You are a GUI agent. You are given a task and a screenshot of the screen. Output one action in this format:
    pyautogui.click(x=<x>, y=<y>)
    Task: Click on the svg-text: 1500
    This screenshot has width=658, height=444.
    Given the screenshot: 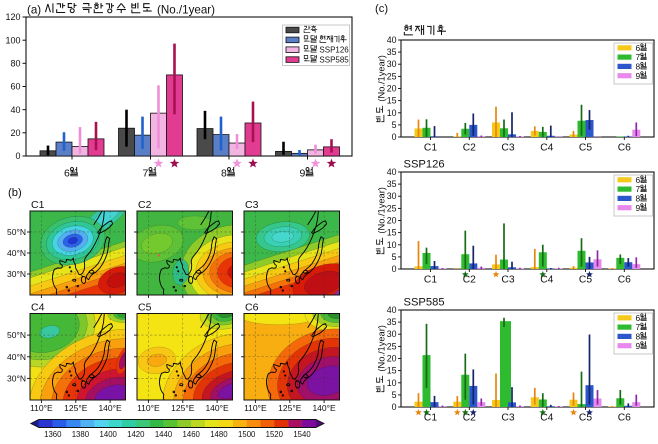 What is the action you would take?
    pyautogui.click(x=247, y=434)
    